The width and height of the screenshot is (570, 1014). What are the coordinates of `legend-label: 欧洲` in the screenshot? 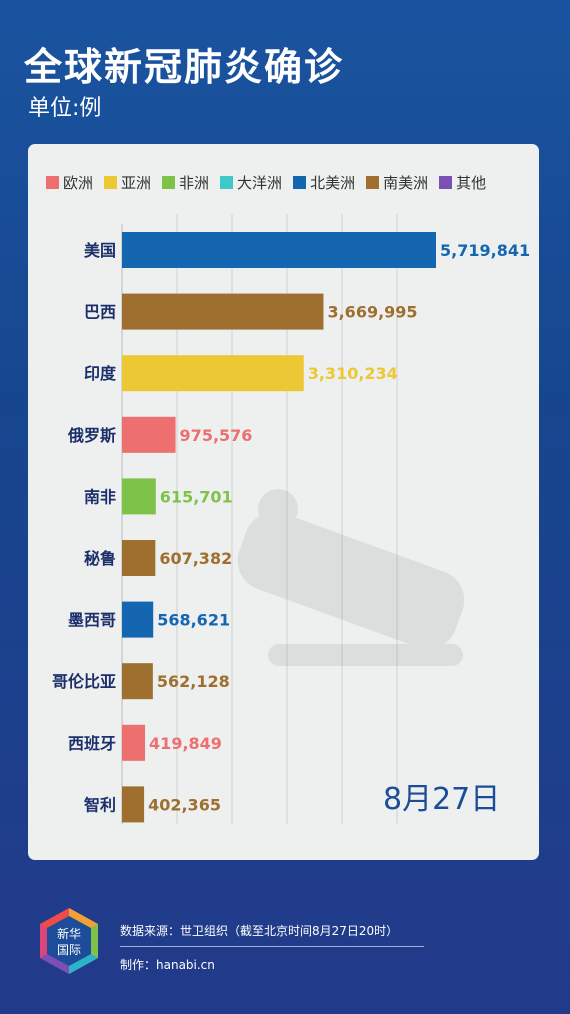 It's located at (78, 183).